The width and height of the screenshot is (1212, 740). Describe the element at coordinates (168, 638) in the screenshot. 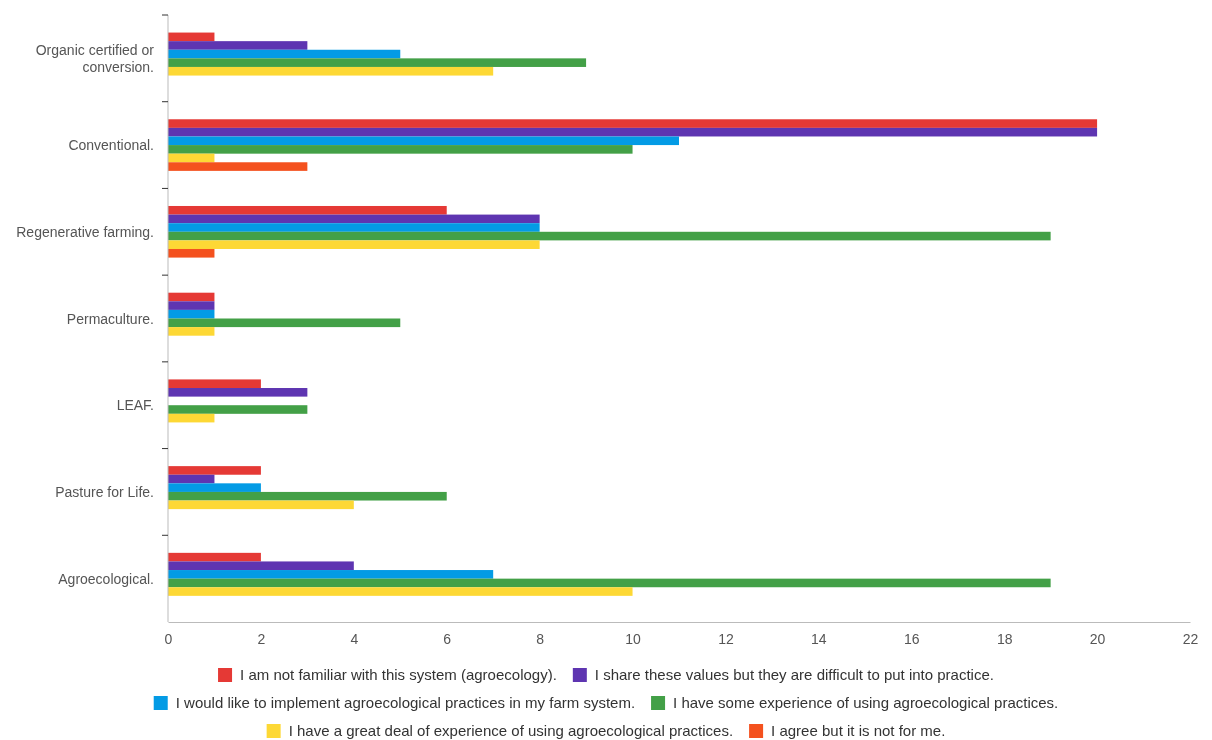

I see `x-tick-label: 0` at that location.